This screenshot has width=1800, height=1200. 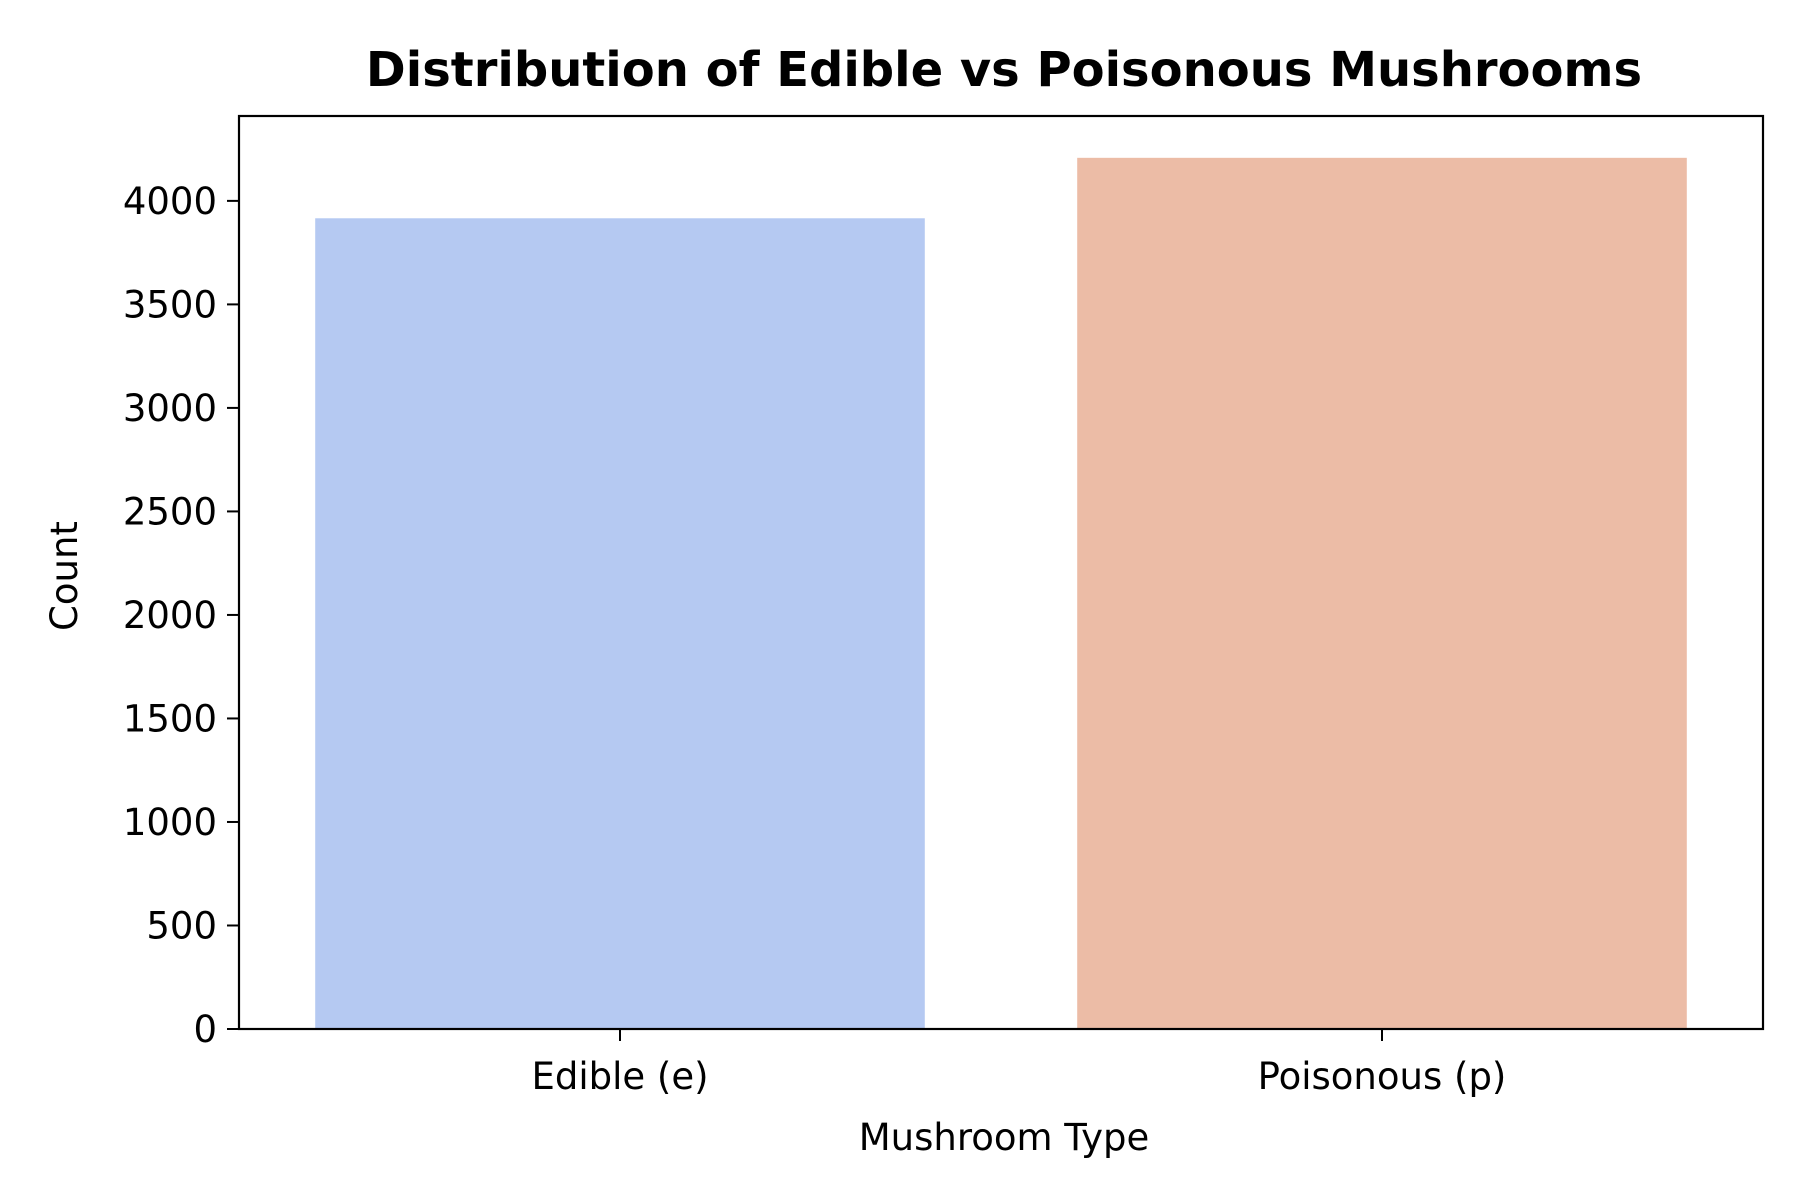 I want to click on y-axis-ticks: 0 500 1000 1500 2000 2500 3000 3500 4000, so click(x=181, y=615).